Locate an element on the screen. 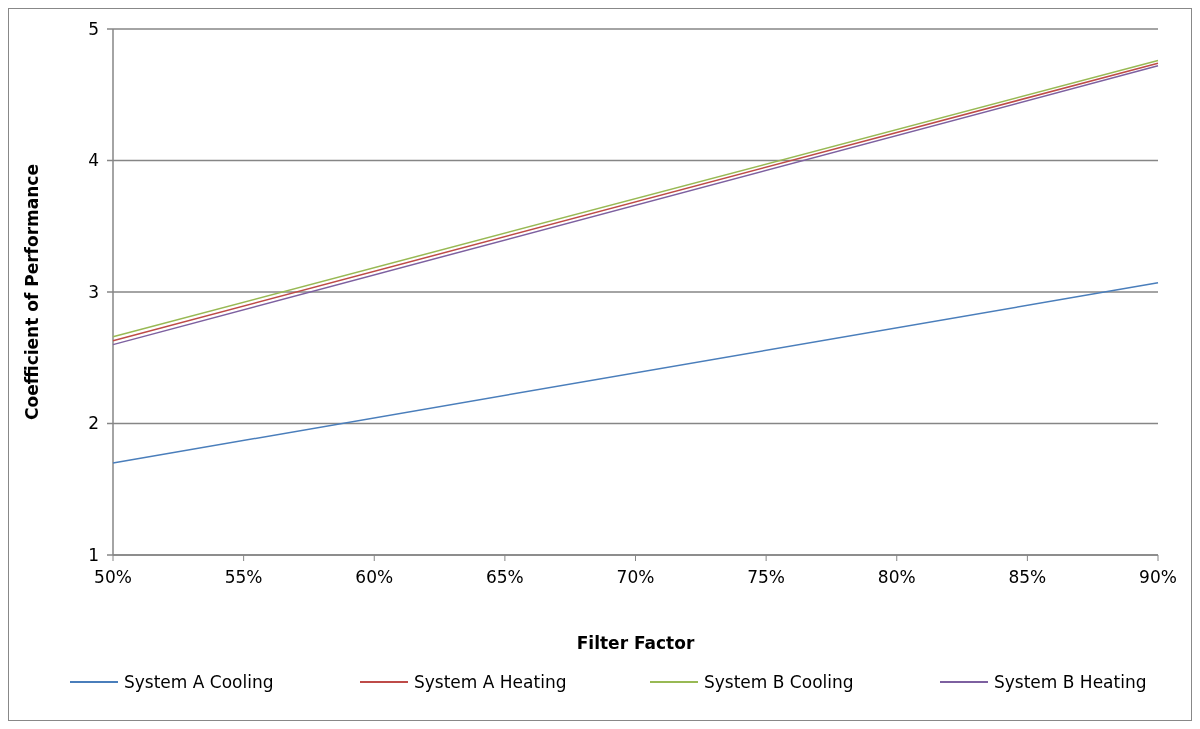  x-tick-label: 85% is located at coordinates (1027, 577).